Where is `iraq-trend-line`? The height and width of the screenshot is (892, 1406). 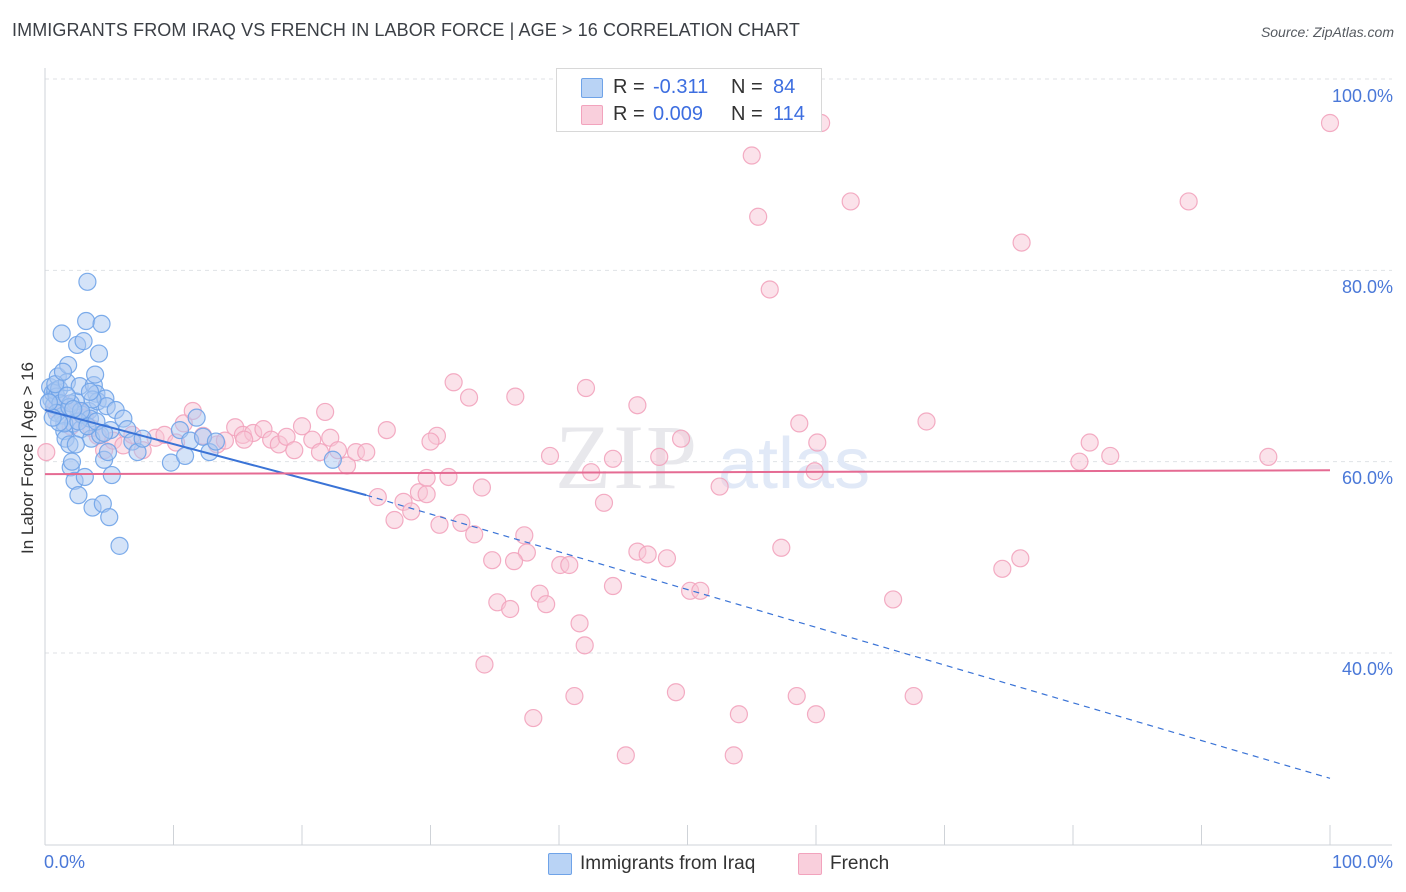
iraq-trend-line is located at coordinates (205, 453).